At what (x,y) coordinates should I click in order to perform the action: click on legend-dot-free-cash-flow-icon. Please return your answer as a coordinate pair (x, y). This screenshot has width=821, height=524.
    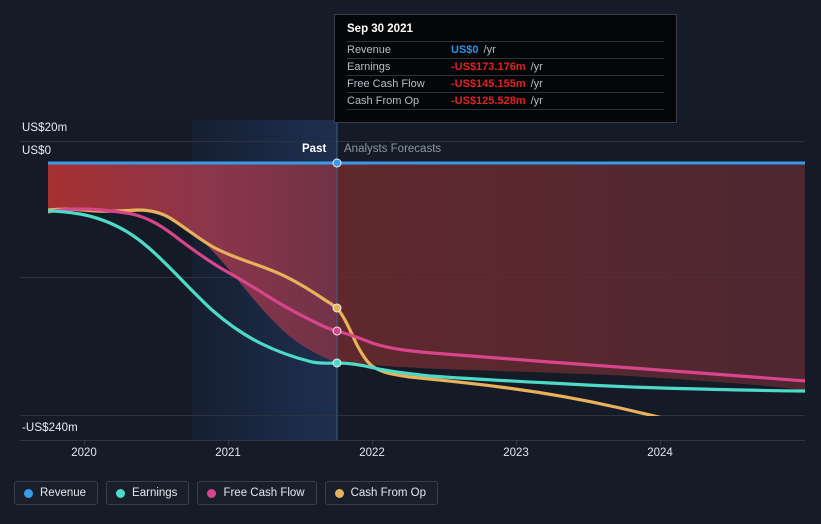
    Looking at the image, I should click on (212, 493).